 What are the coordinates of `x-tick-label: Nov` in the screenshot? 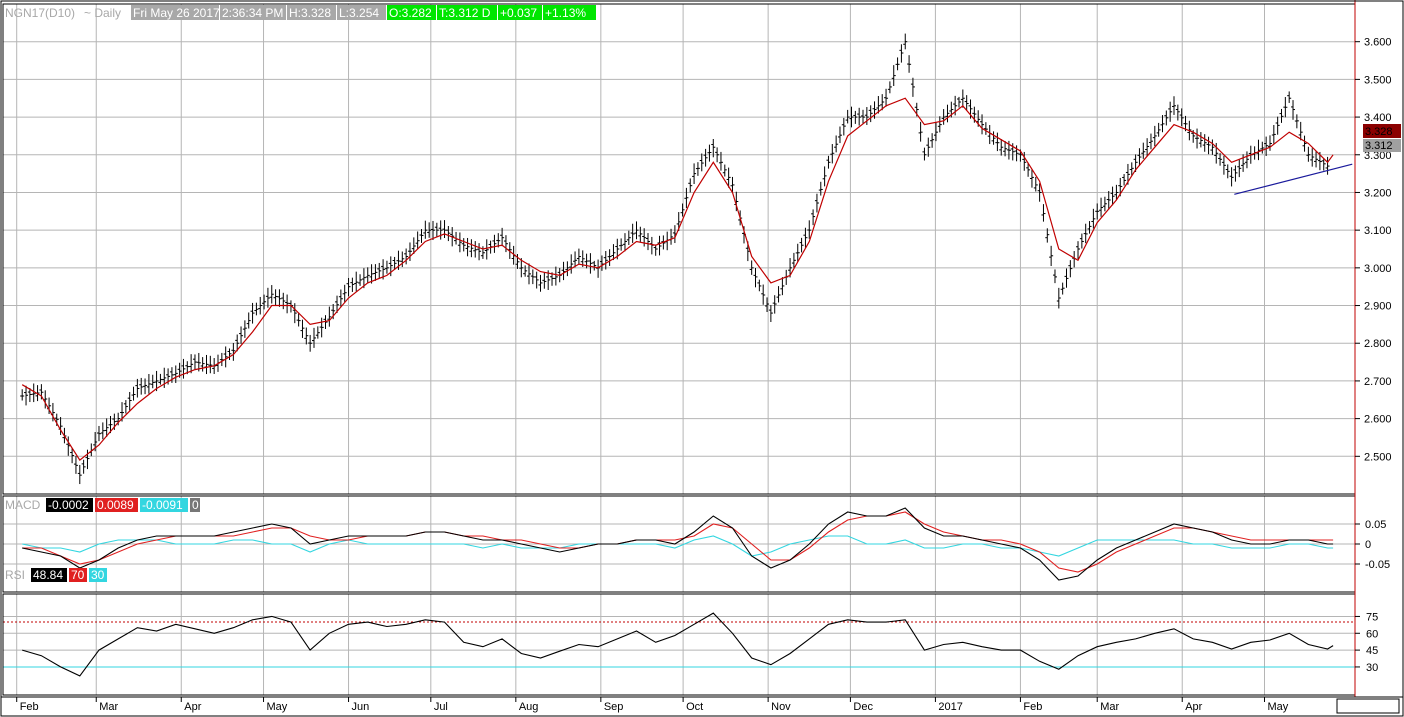 It's located at (781, 707).